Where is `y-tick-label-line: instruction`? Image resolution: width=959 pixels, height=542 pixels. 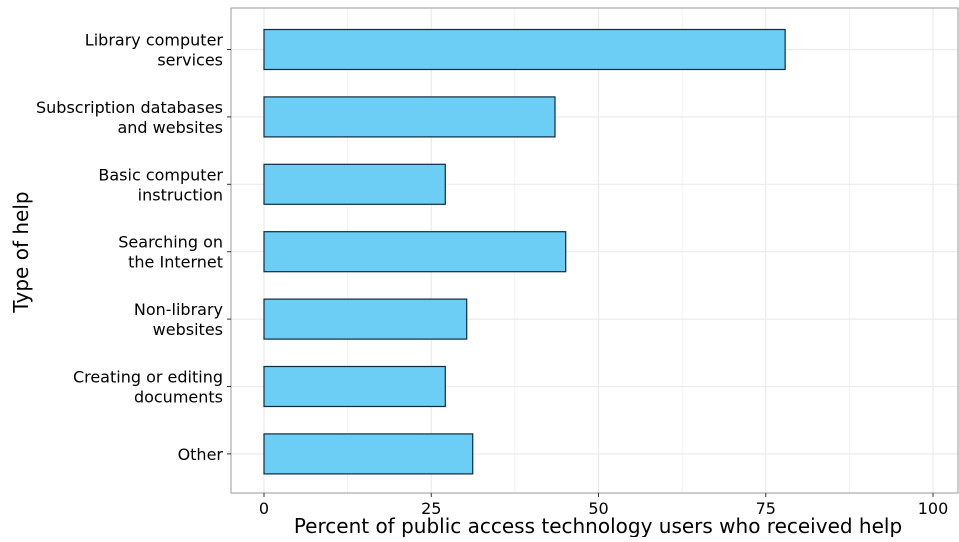
y-tick-label-line: instruction is located at coordinates (180, 194).